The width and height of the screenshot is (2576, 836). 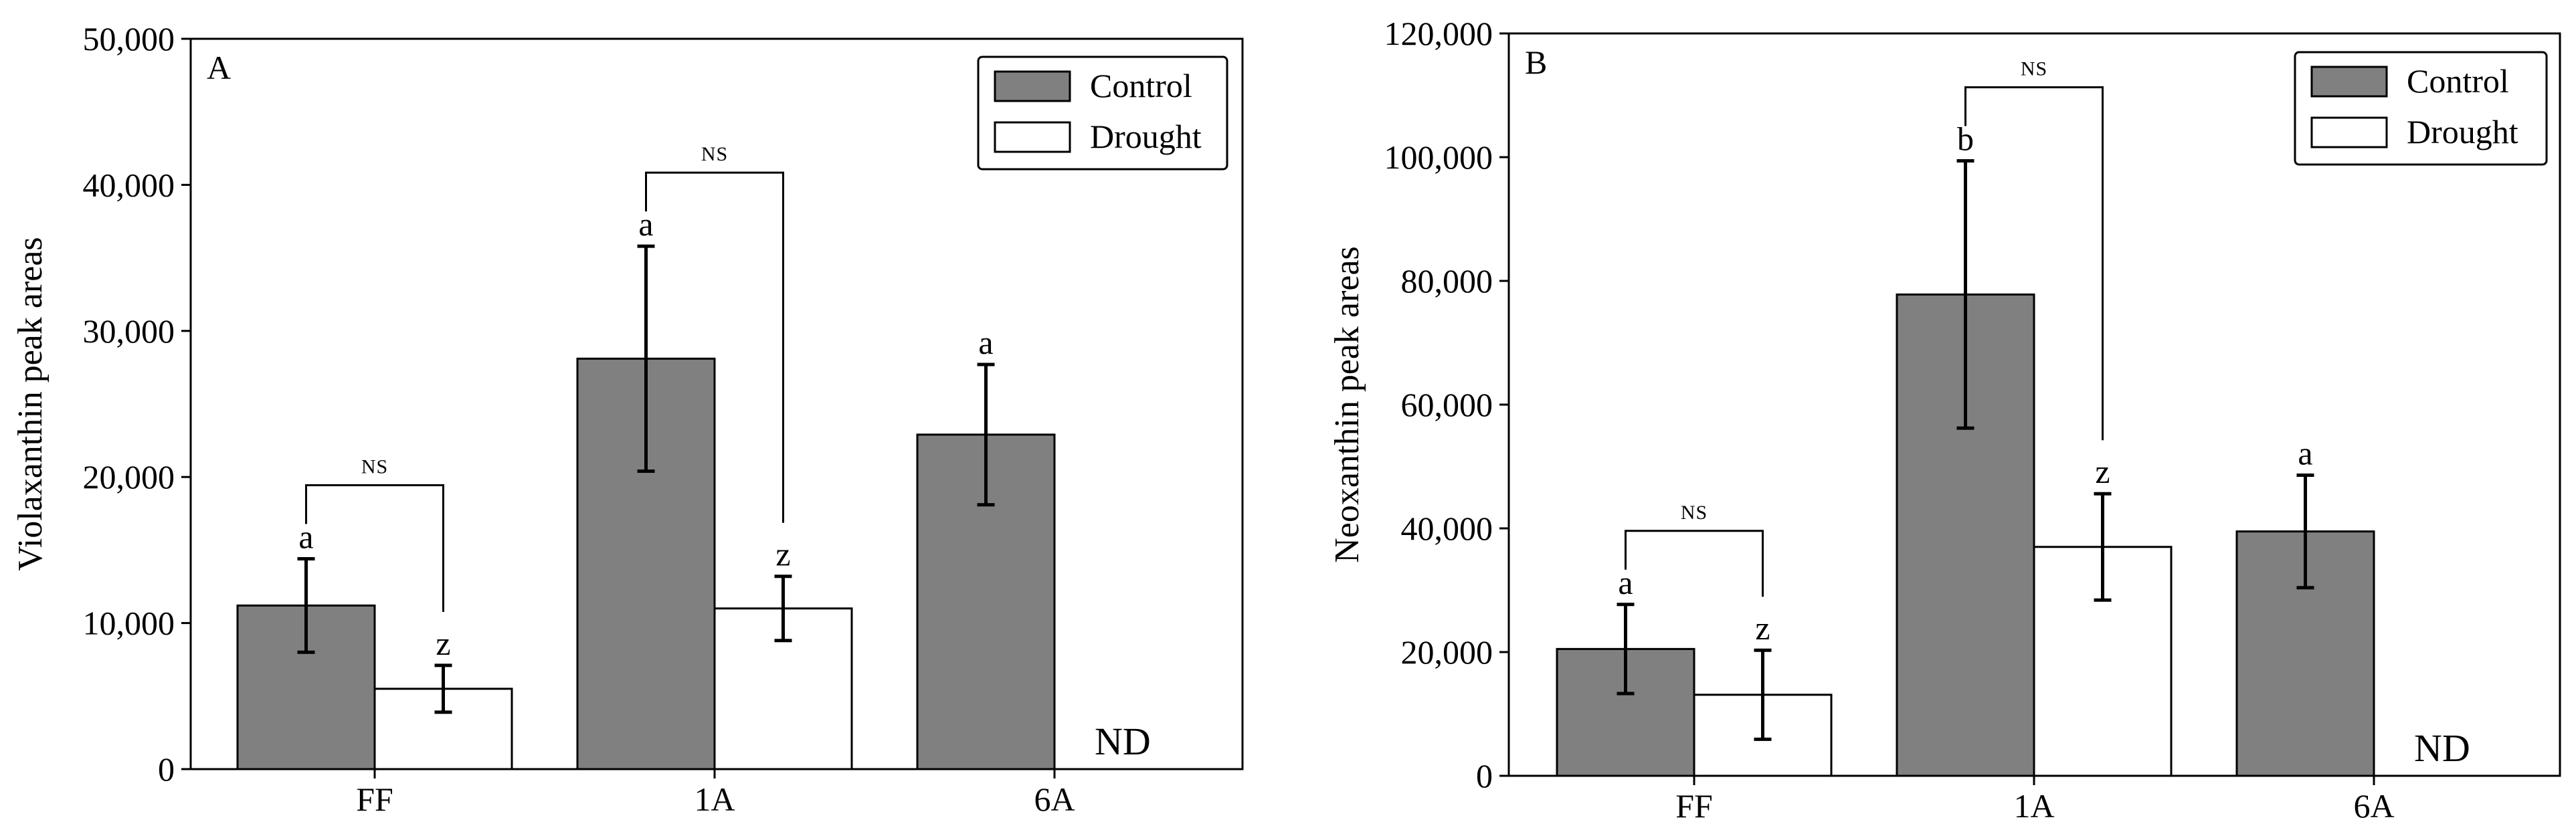 I want to click on y-tick-label: 100,000, so click(x=1438, y=157).